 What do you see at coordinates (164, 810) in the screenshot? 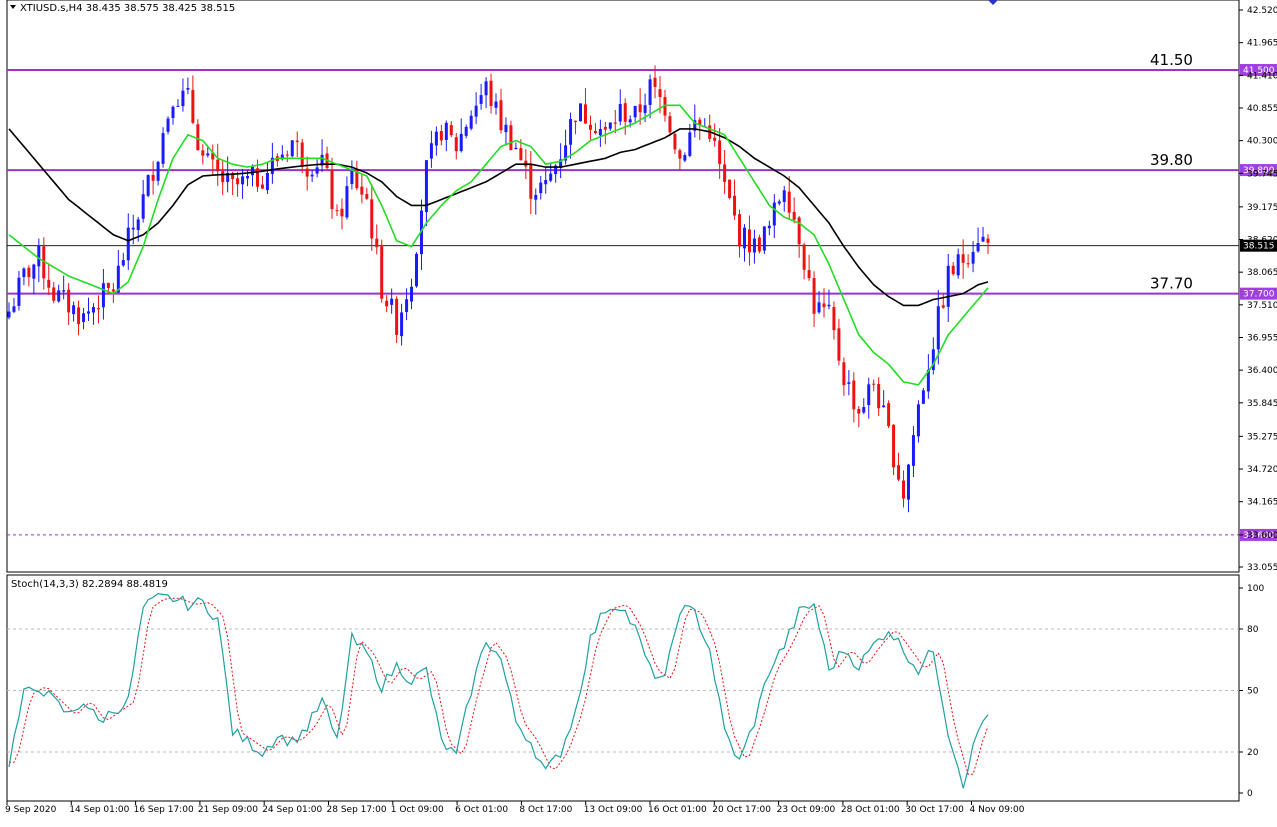
I see `x-tick-label: 16 Sep 17:00` at bounding box center [164, 810].